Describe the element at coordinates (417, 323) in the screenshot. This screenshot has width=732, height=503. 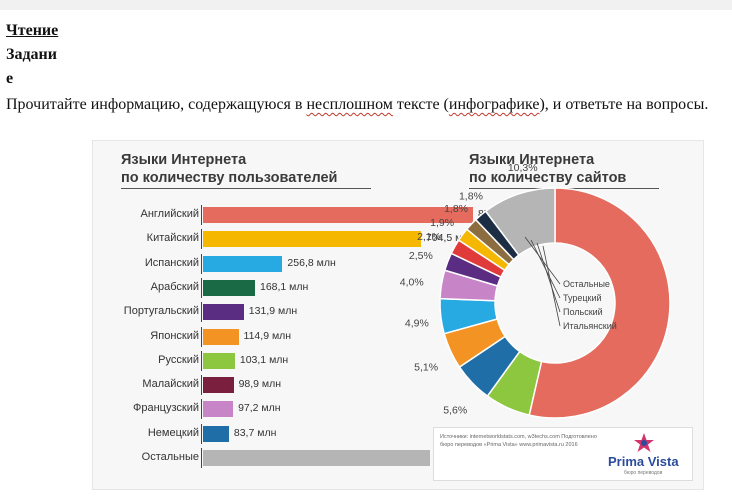
I see `donut-value-label: 4,9%` at that location.